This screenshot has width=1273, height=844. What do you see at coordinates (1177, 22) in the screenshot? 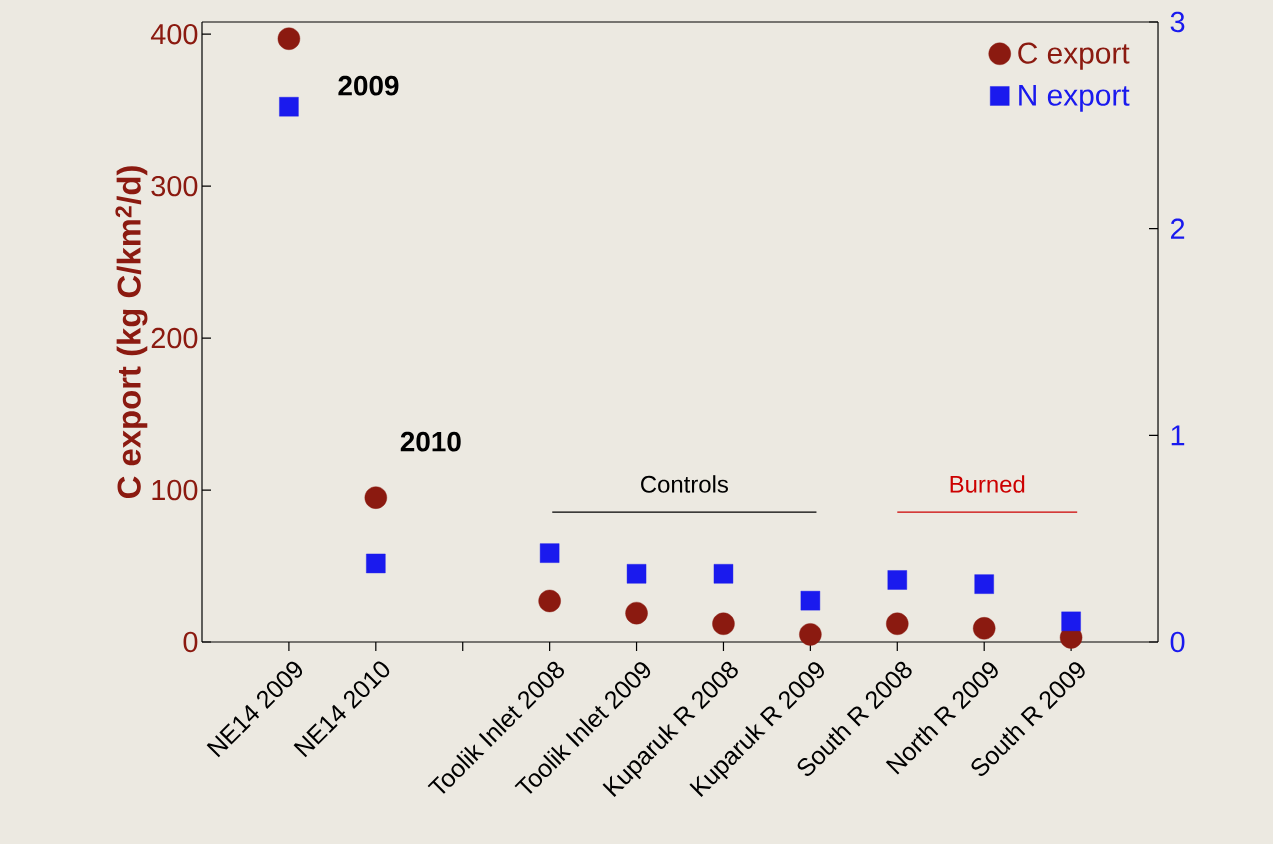
I see `y2-tick-label: 3` at bounding box center [1177, 22].